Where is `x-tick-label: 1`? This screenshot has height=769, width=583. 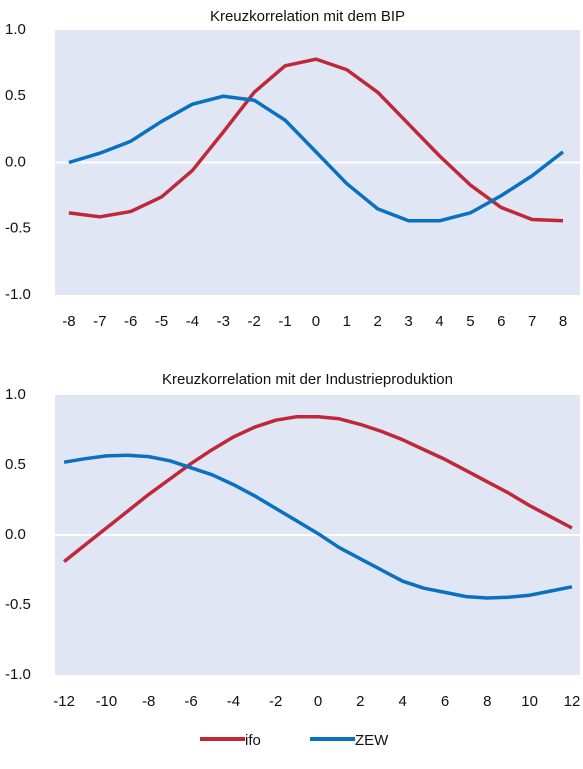 x-tick-label: 1 is located at coordinates (347, 321).